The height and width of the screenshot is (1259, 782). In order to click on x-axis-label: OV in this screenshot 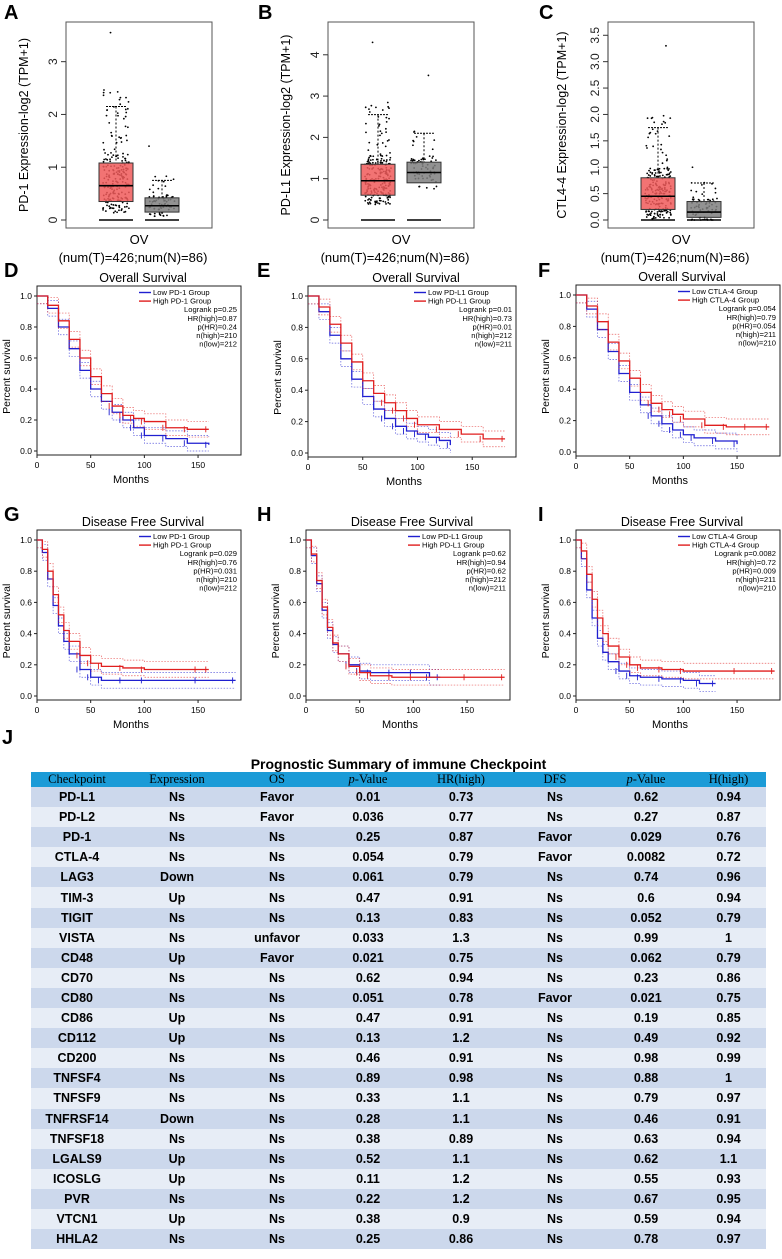, I will do `click(139, 239)`.